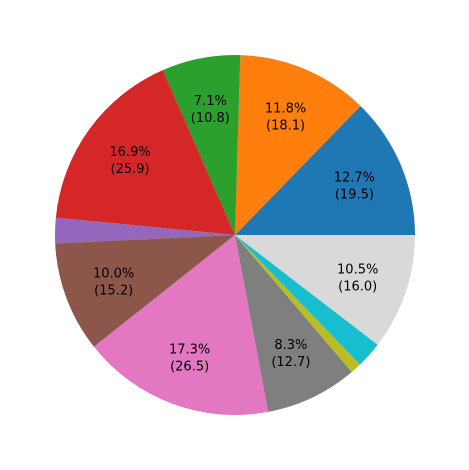 The height and width of the screenshot is (470, 469). Describe the element at coordinates (113, 290) in the screenshot. I see `slice-value-label-5: (15.2)` at that location.